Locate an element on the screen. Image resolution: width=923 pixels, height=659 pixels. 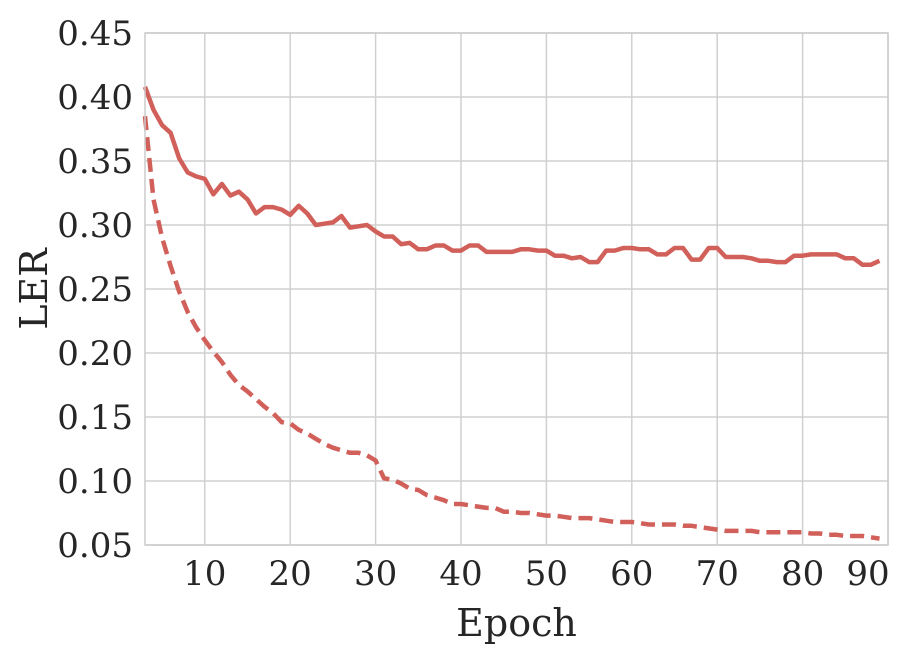
y-tick-label: 0.05 is located at coordinates (95, 546).